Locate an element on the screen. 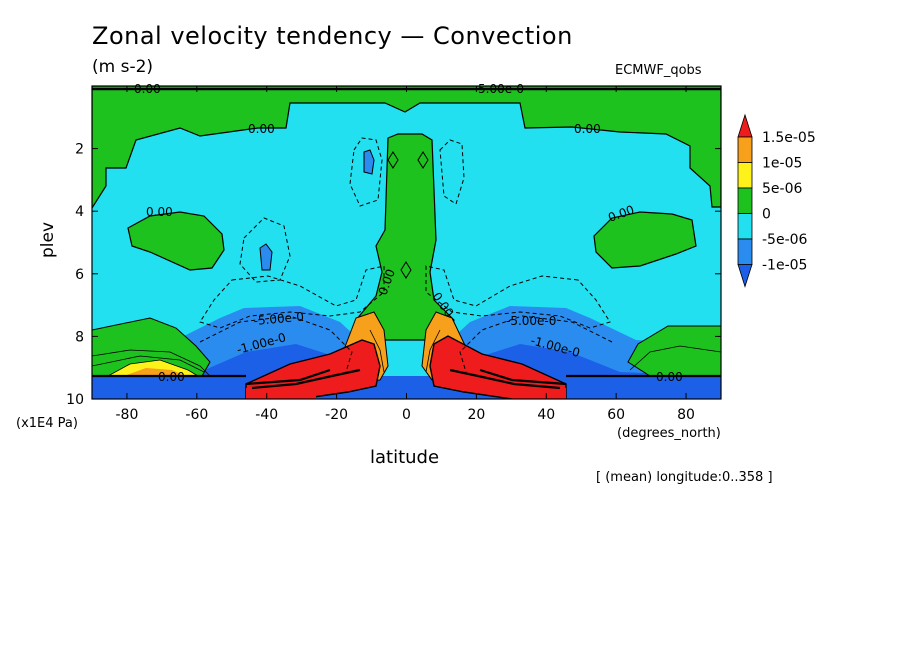 Image resolution: width=904 pixels, height=654 pixels. chart-source: ECMWF_qobs is located at coordinates (658, 70).